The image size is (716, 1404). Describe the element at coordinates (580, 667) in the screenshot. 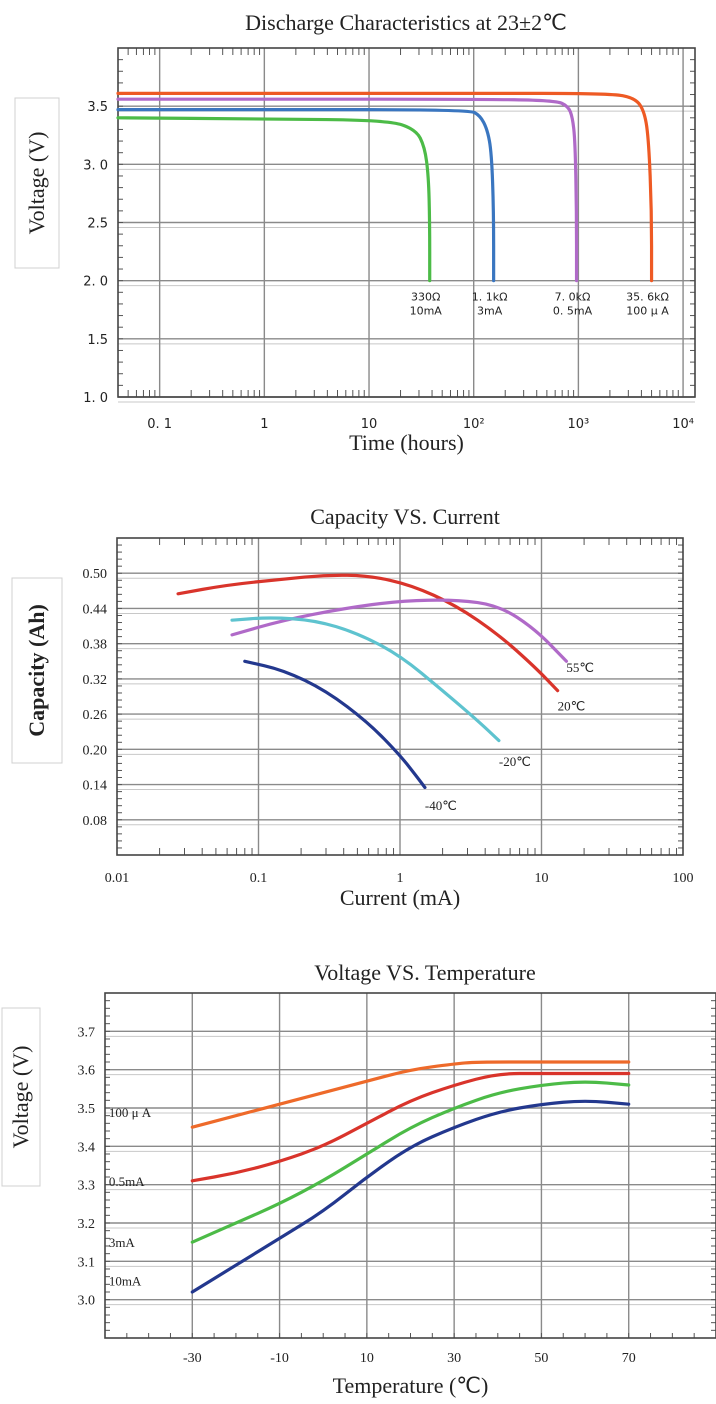

I see `series-label: 55℃` at that location.